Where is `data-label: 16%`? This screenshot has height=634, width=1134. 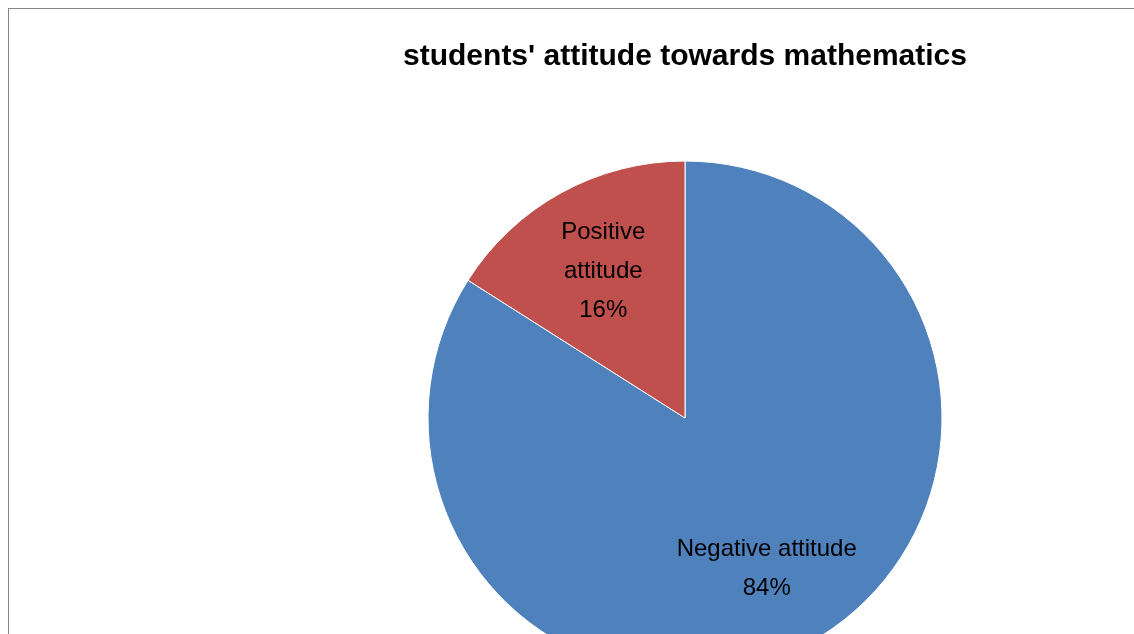
data-label: 16% is located at coordinates (603, 308).